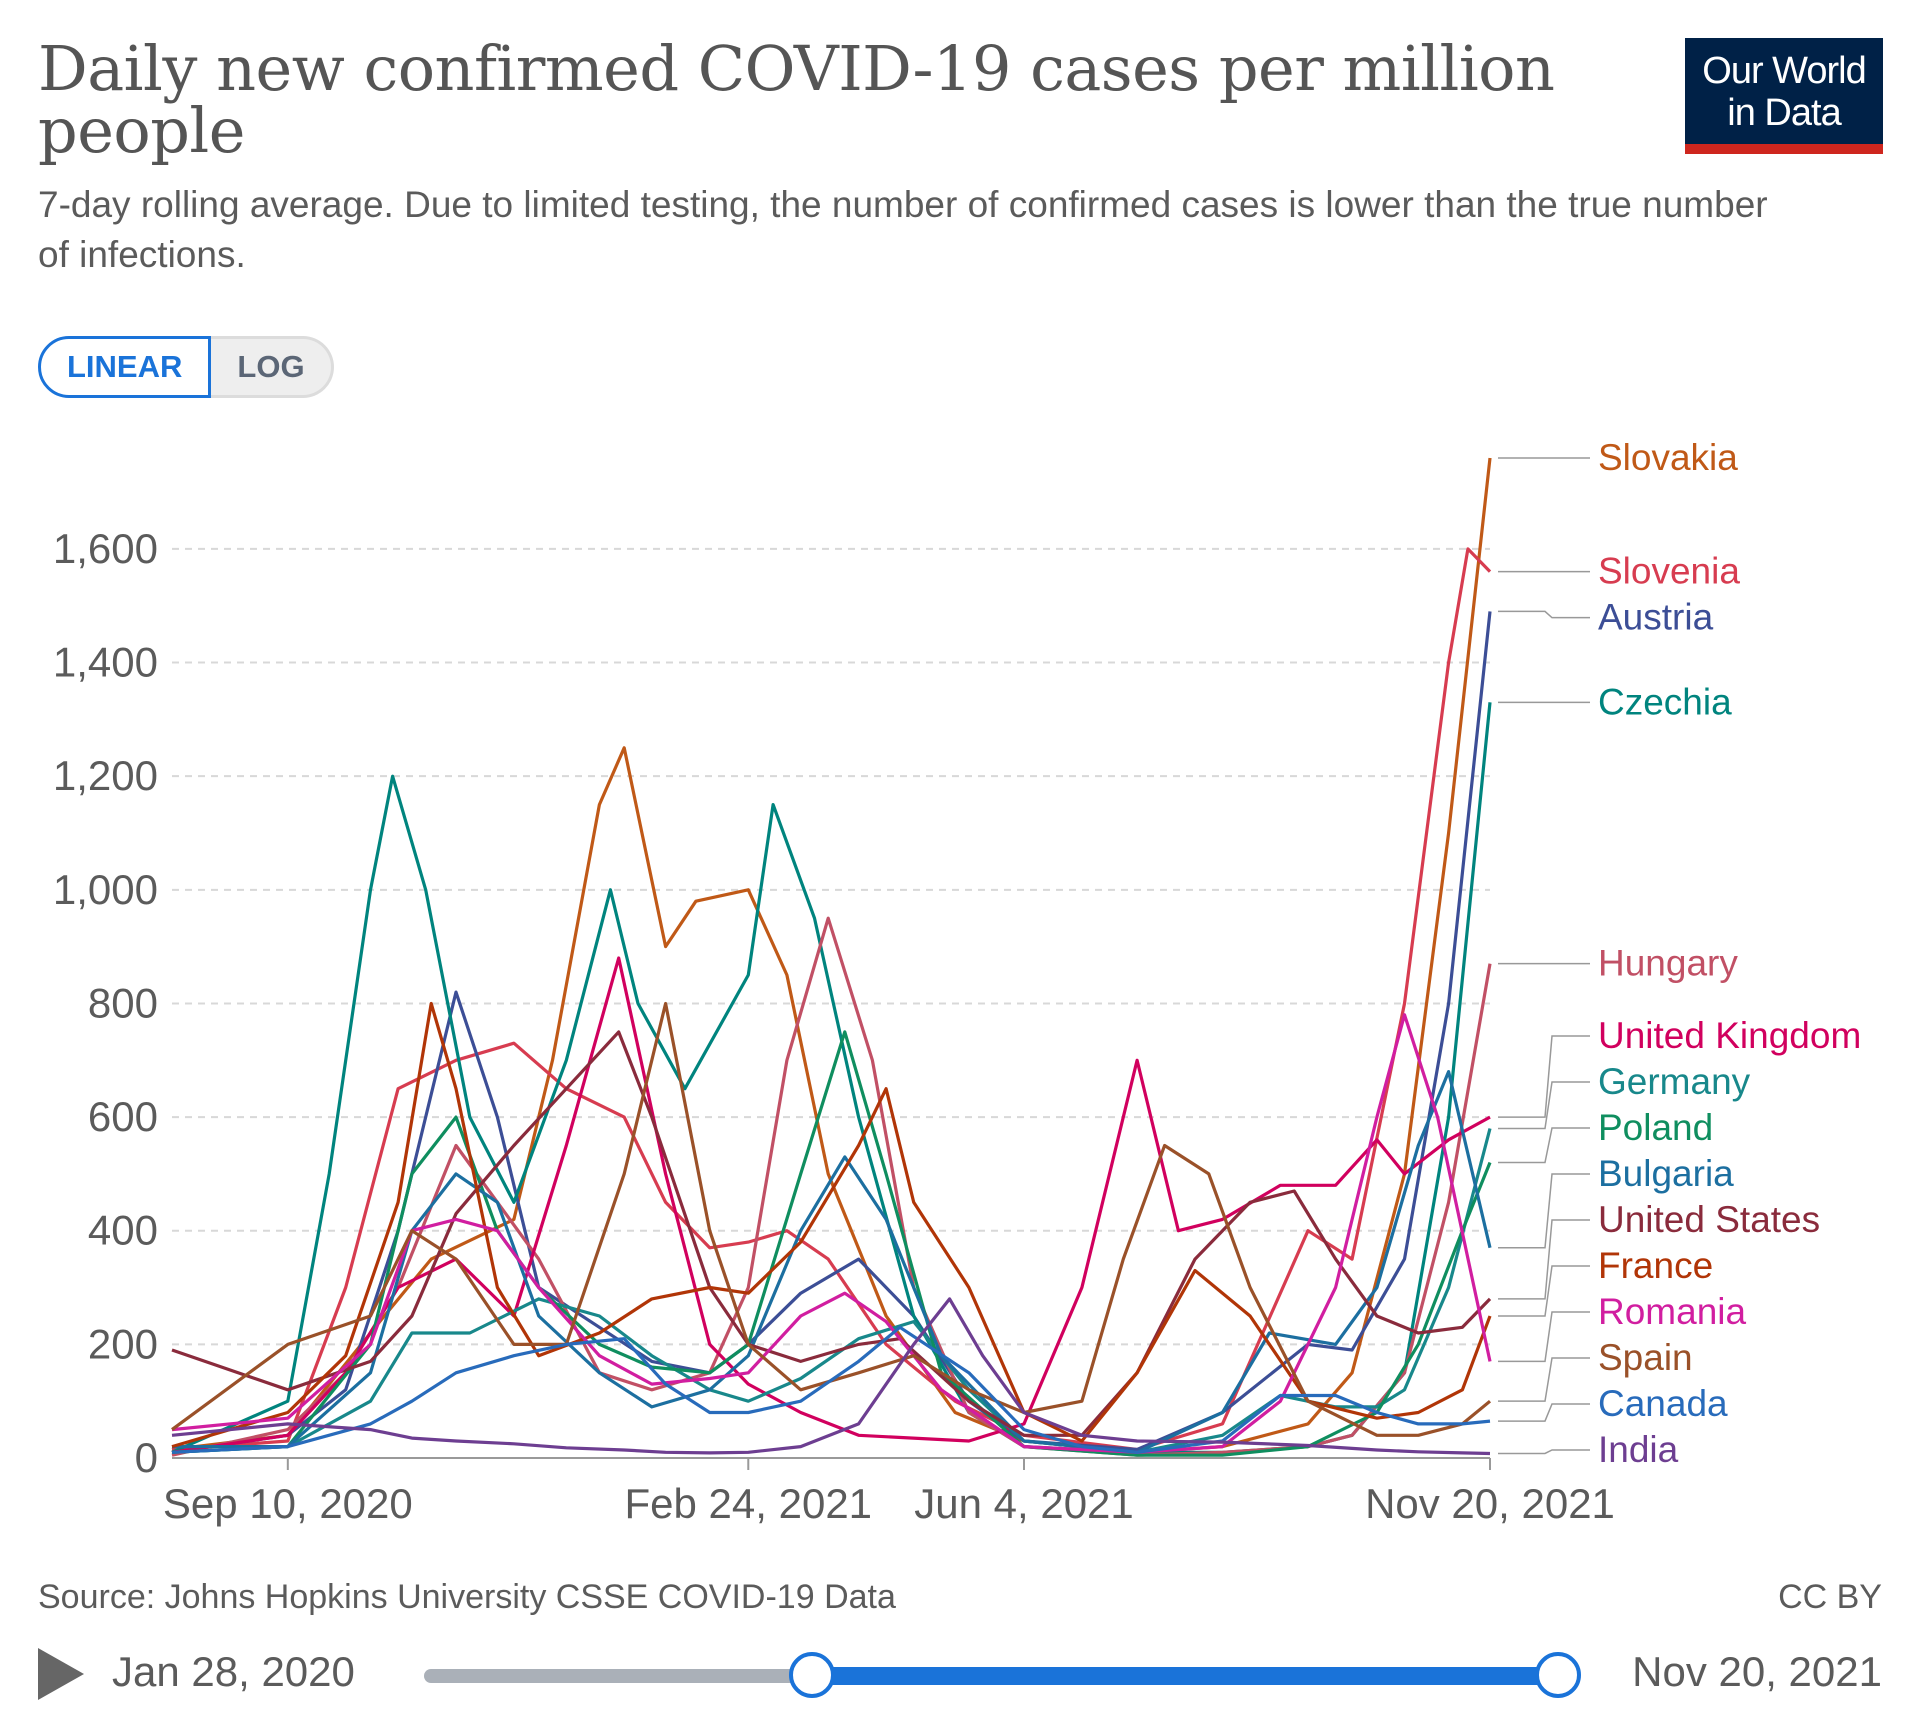 Image resolution: width=1920 pixels, height=1715 pixels. What do you see at coordinates (831, 1291) in the screenshot?
I see `series-line-germany` at bounding box center [831, 1291].